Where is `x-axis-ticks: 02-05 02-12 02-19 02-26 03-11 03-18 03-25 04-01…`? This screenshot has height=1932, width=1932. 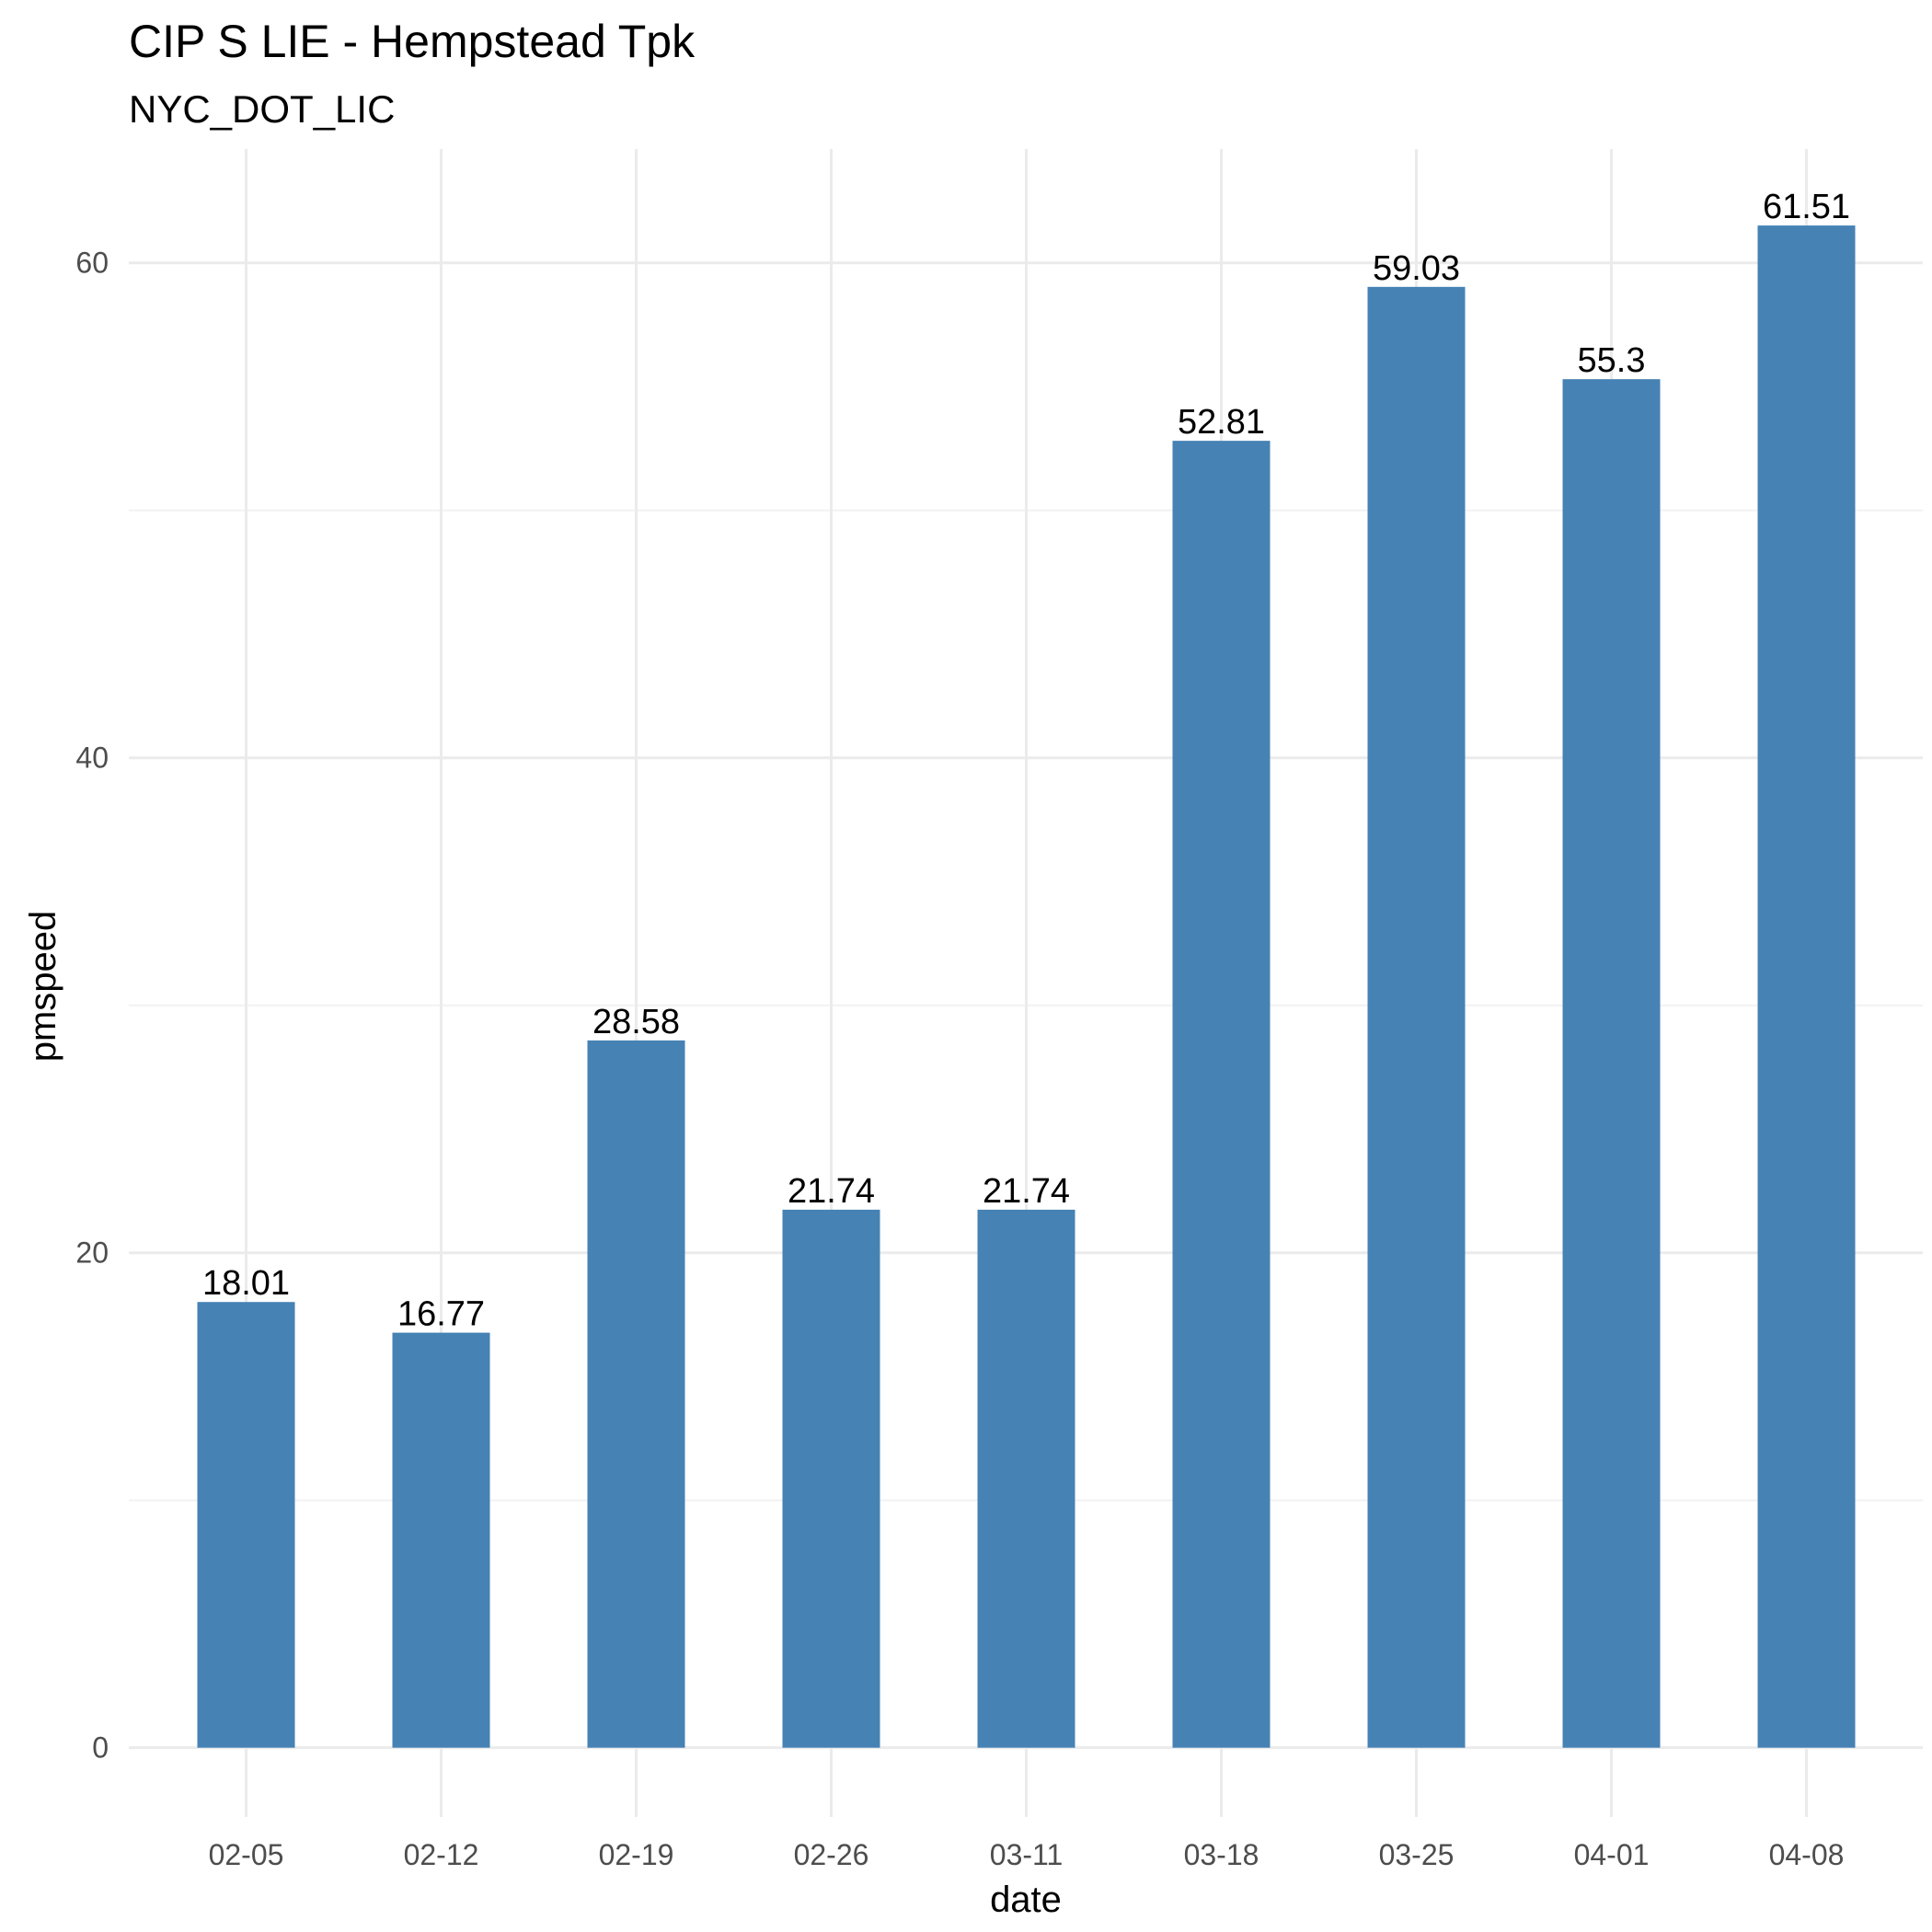 x-axis-ticks: 02-05 02-12 02-19 02-26 03-11 03-18 03-25 04-01… is located at coordinates (1027, 1854).